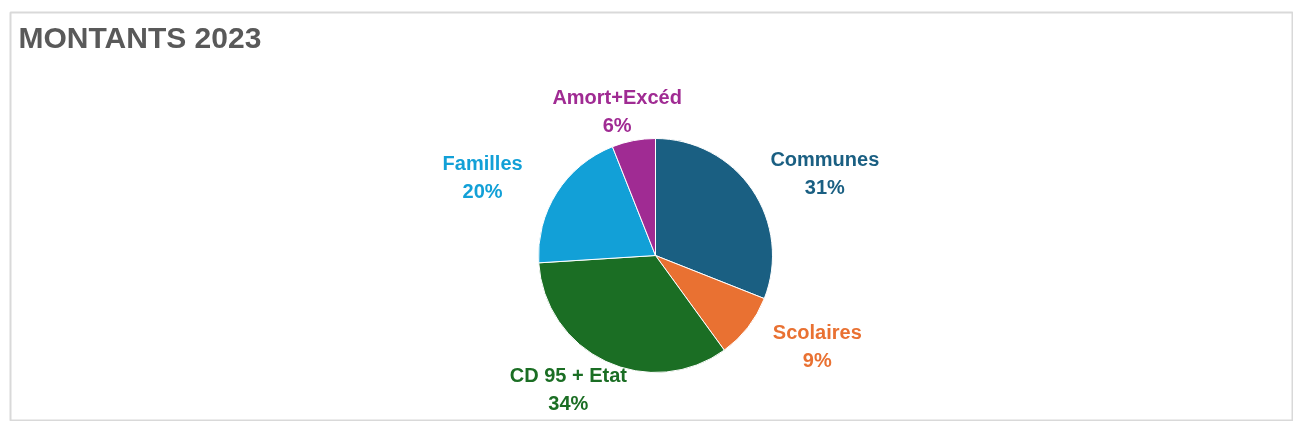 The height and width of the screenshot is (421, 1293). What do you see at coordinates (617, 124) in the screenshot?
I see `data-label: 6%` at bounding box center [617, 124].